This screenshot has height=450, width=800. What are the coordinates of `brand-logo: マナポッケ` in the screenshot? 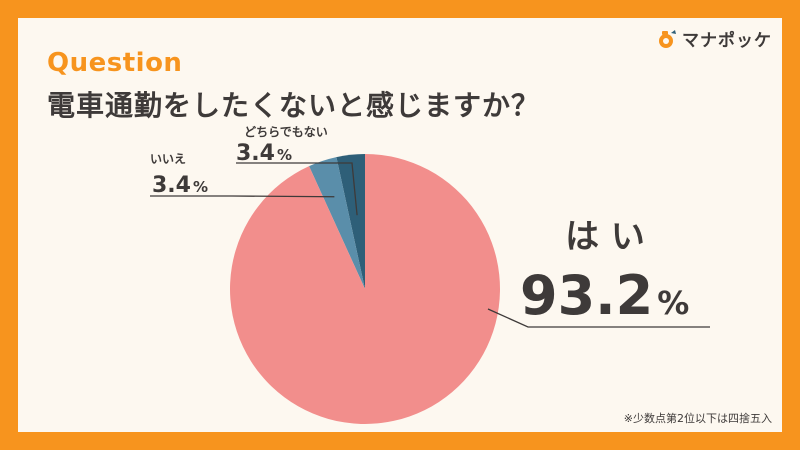 It's located at (714, 38).